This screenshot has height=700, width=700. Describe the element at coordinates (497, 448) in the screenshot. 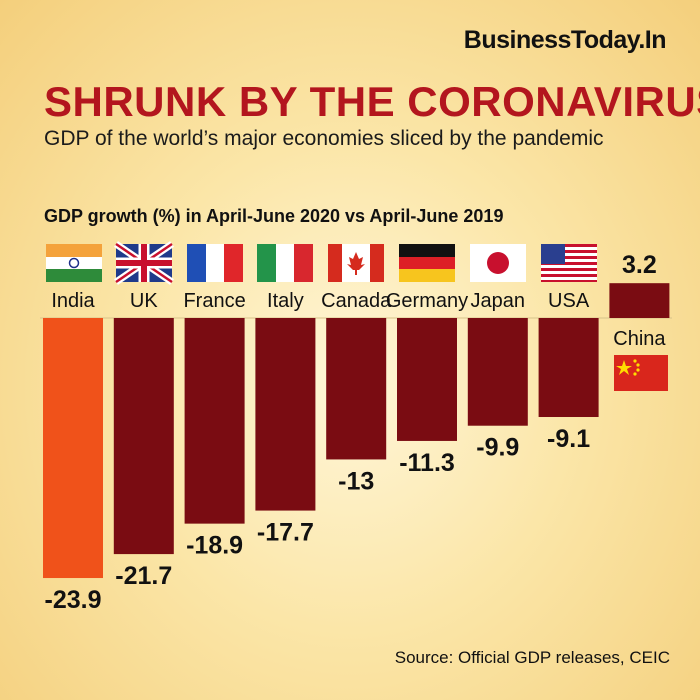

I see `value-label-japan: -9.9` at that location.